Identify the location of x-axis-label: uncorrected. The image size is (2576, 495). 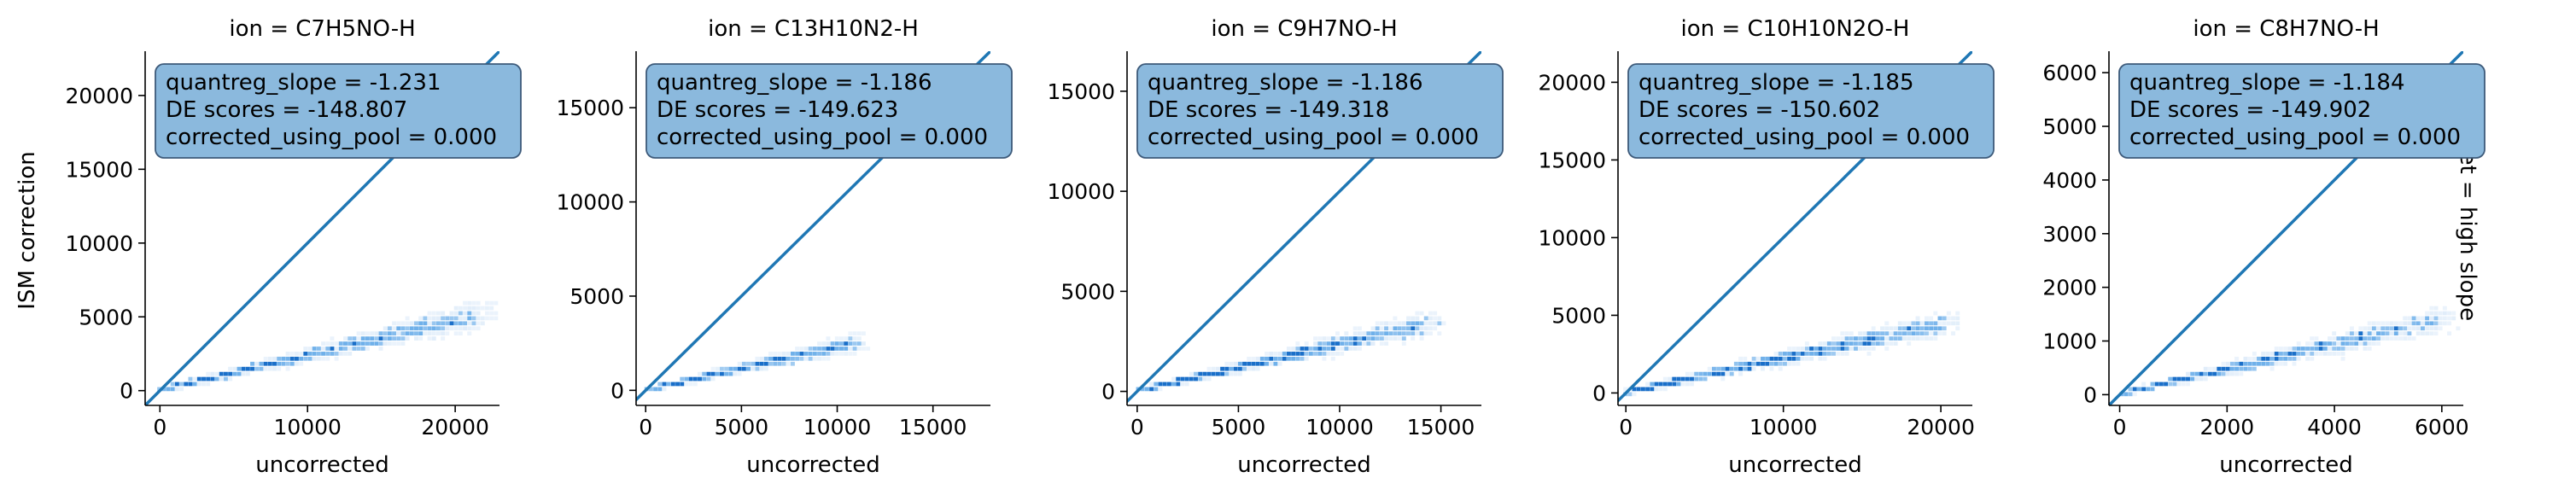
(1795, 465).